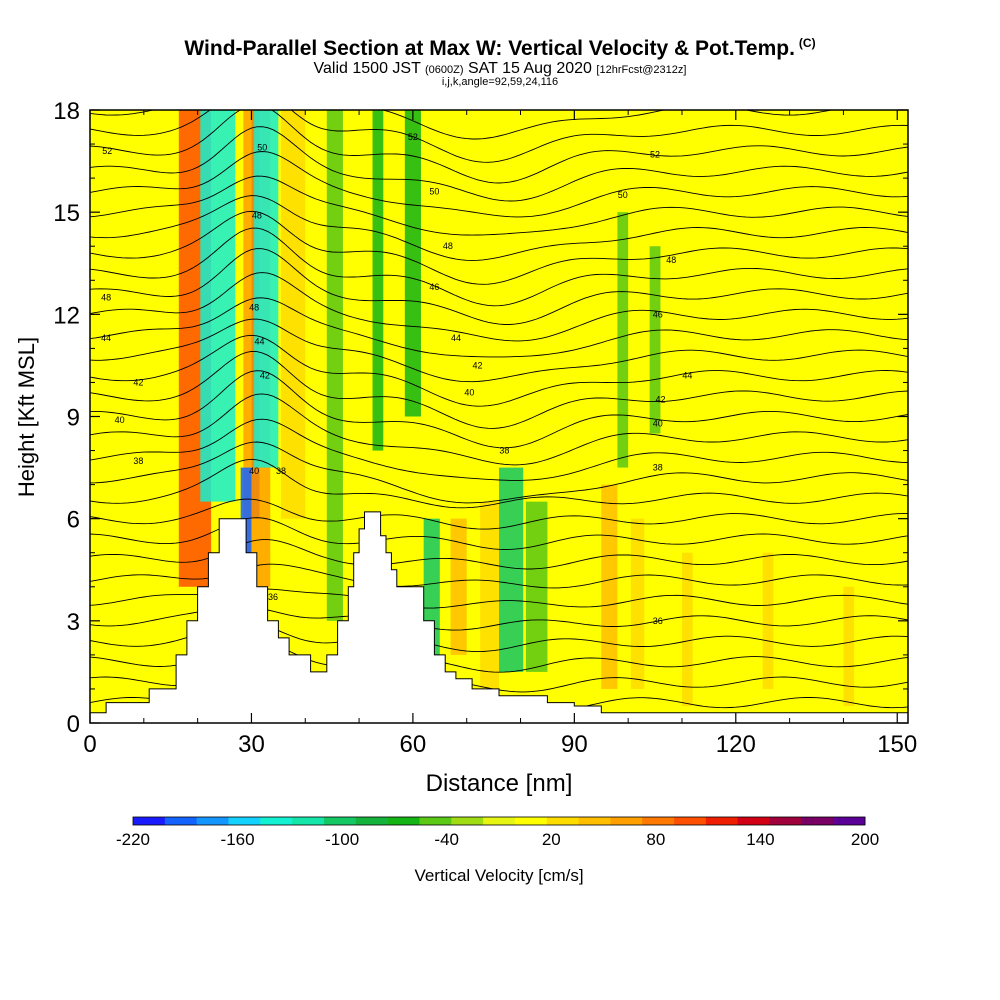 The height and width of the screenshot is (1000, 1000). I want to click on y-axis-label: Height [Kft MSL], so click(26, 417).